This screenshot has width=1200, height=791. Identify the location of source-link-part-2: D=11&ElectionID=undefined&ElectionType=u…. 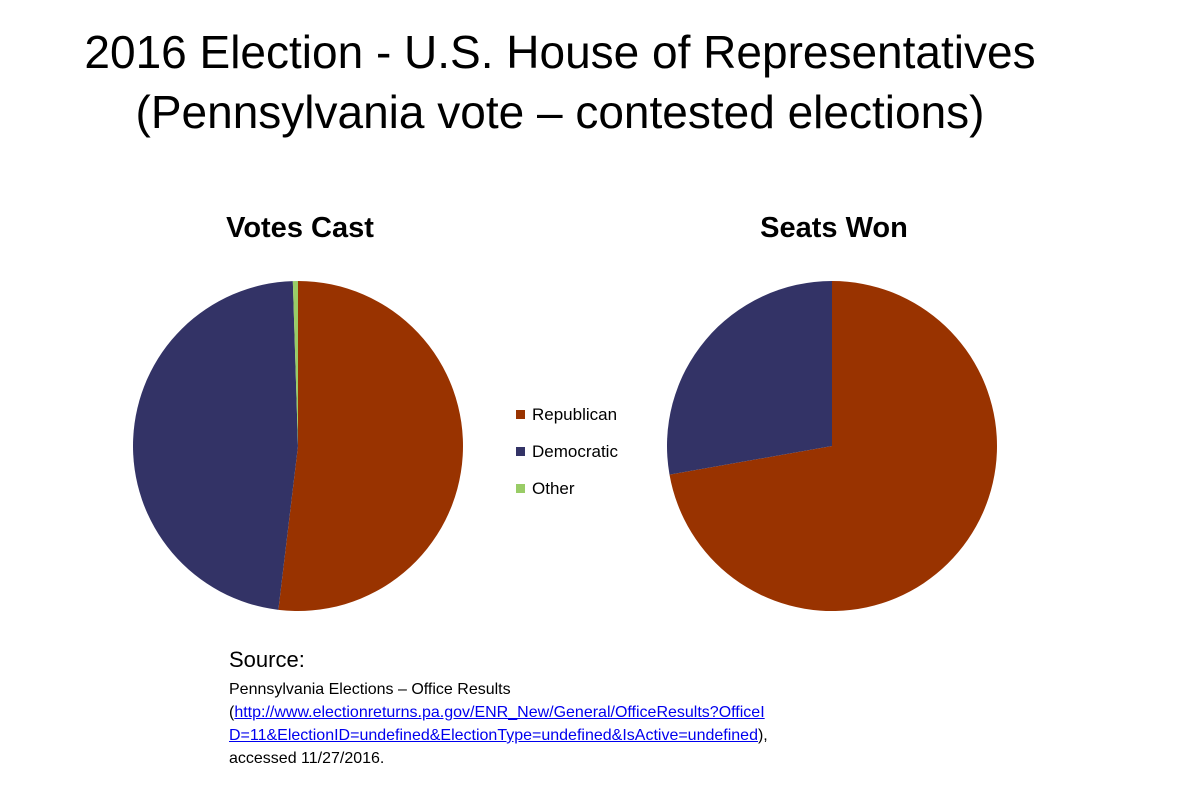
(493, 735).